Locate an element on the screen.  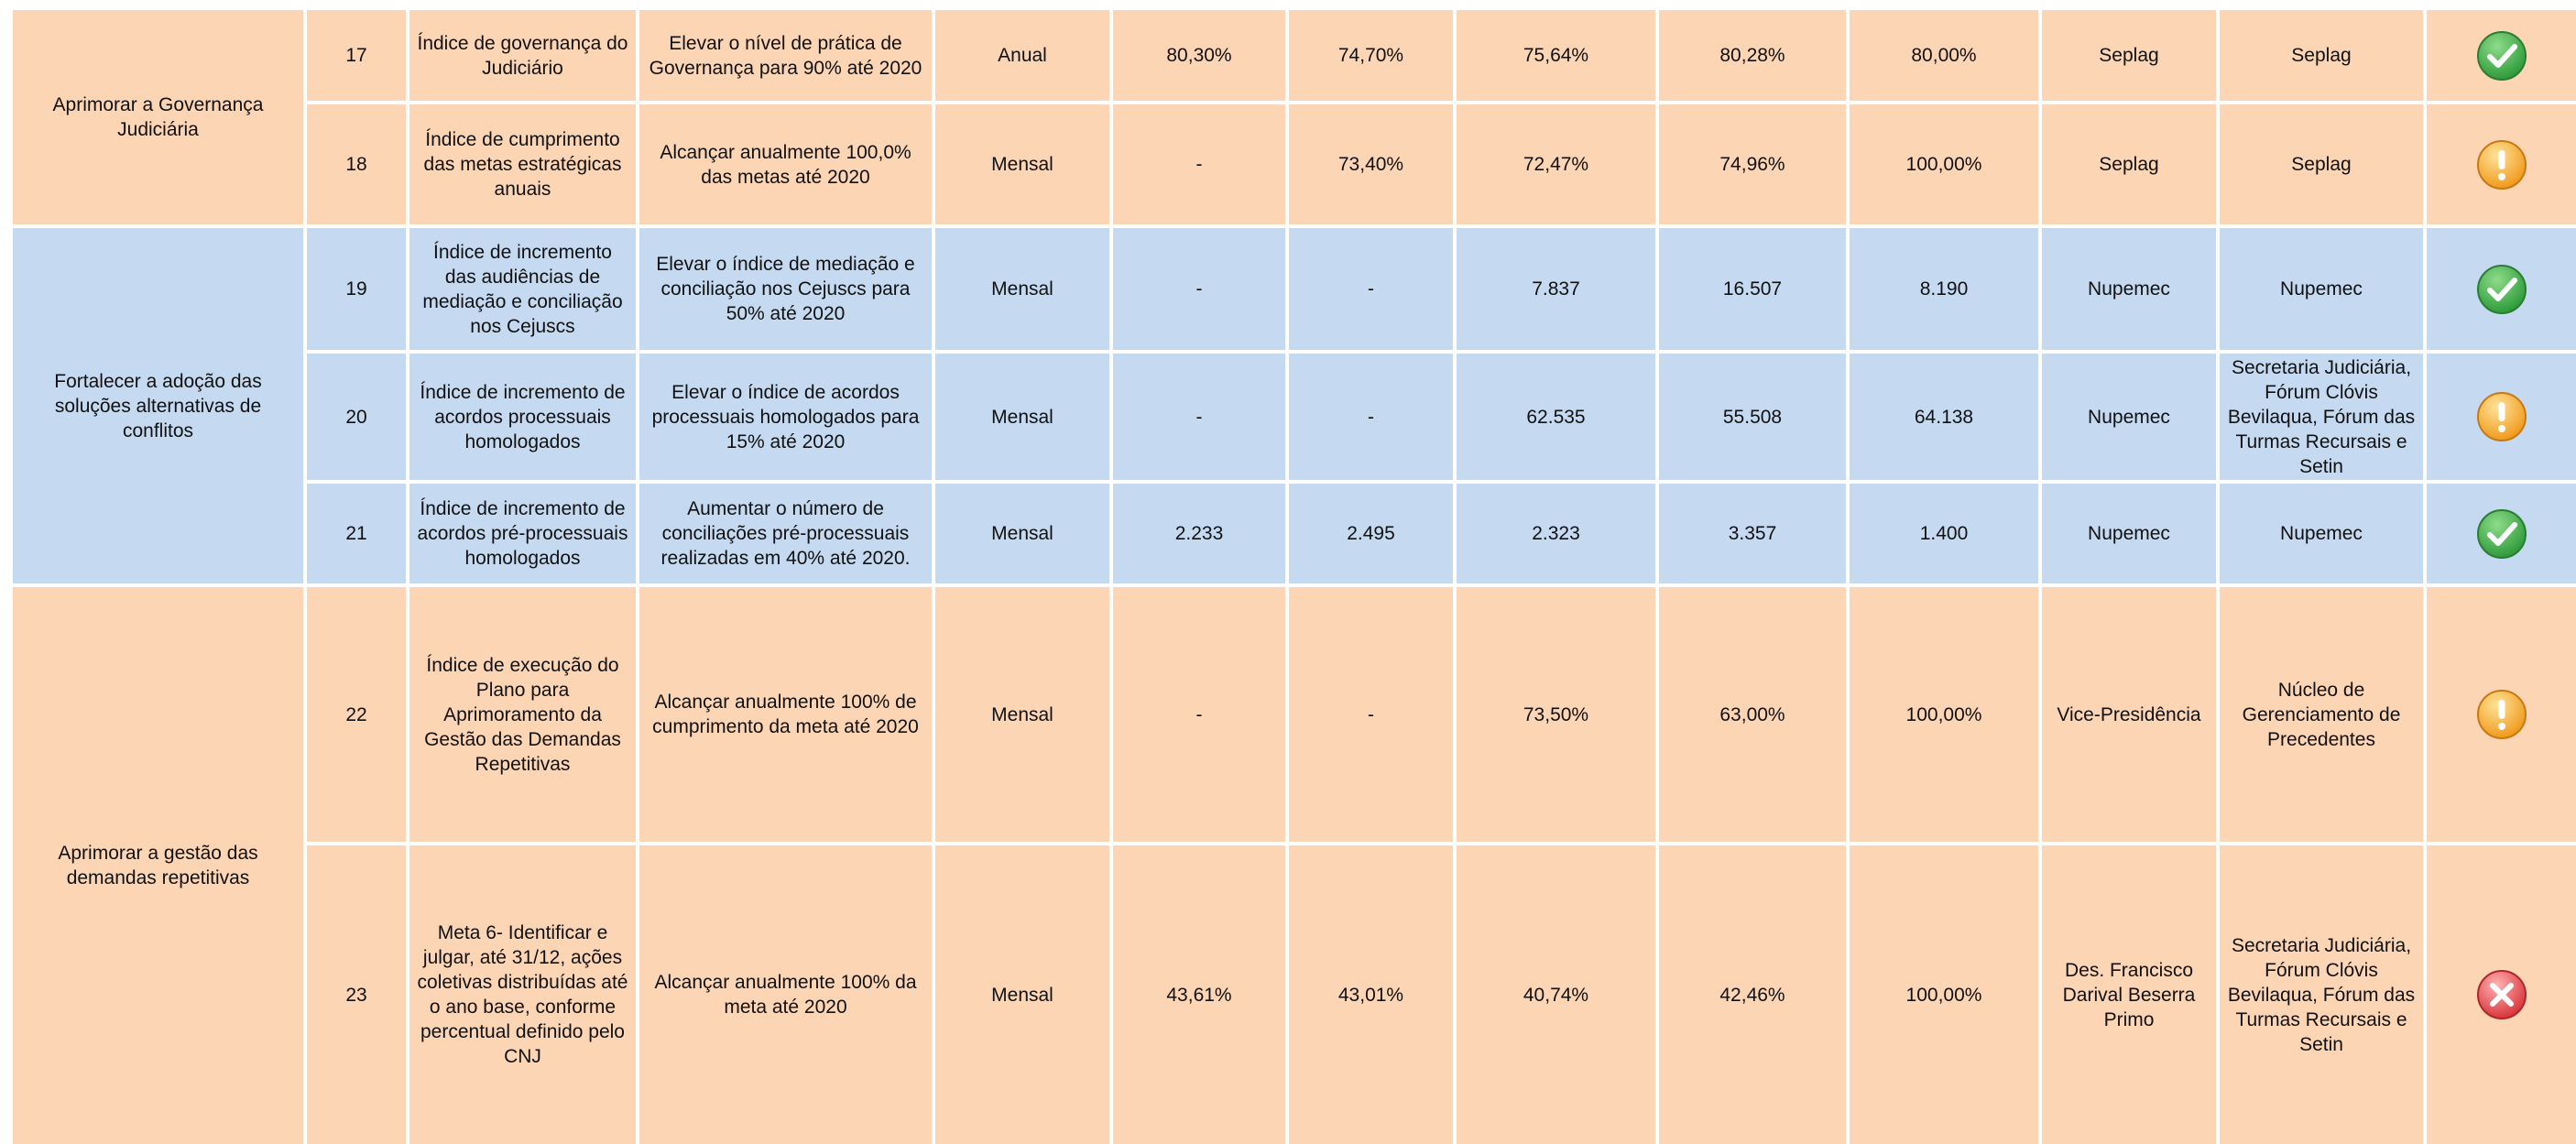
cell: 1.400 is located at coordinates (1944, 533).